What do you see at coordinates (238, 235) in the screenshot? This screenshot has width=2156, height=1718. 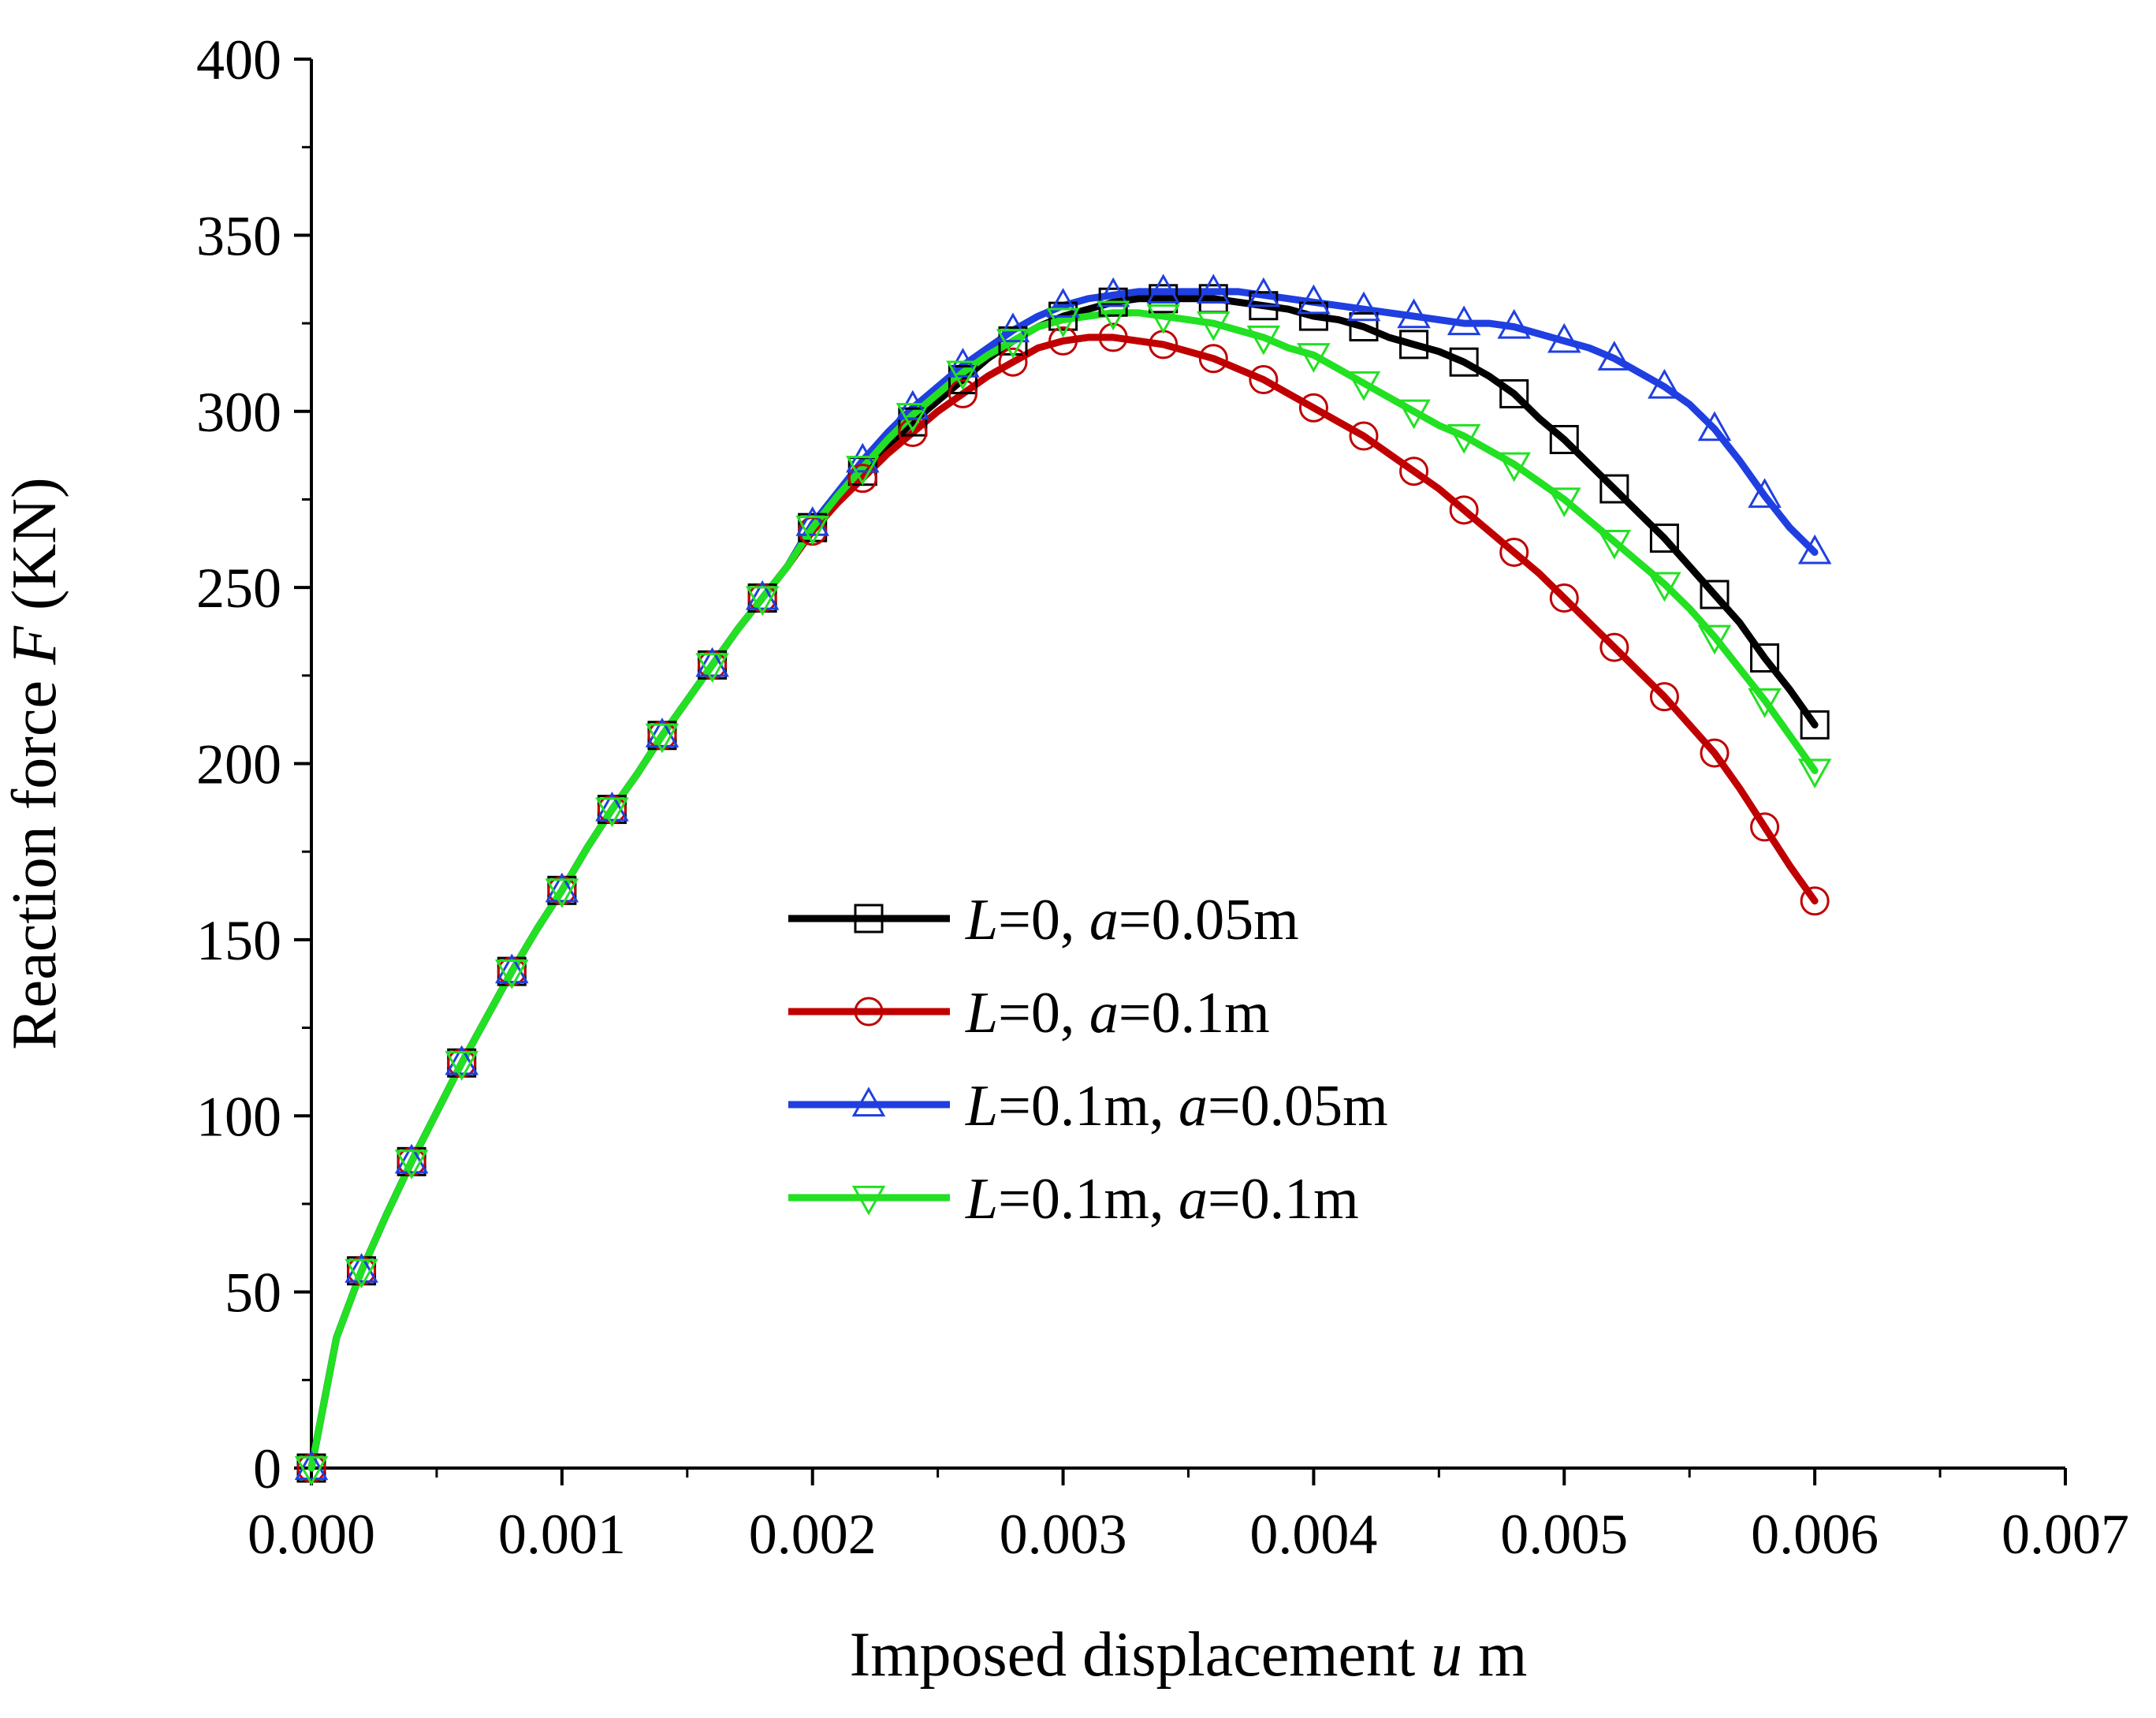 I see `y-tick-label: 350` at bounding box center [238, 235].